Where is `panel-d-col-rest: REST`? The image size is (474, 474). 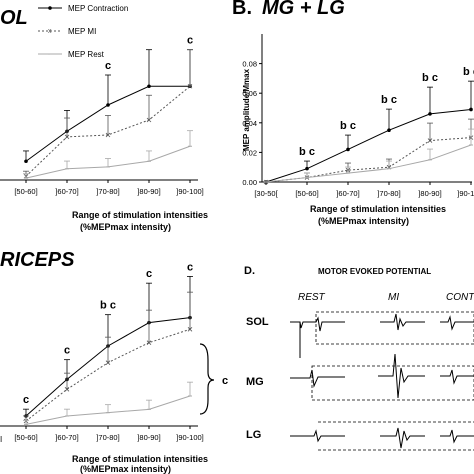 panel-d-col-rest: REST is located at coordinates (312, 297).